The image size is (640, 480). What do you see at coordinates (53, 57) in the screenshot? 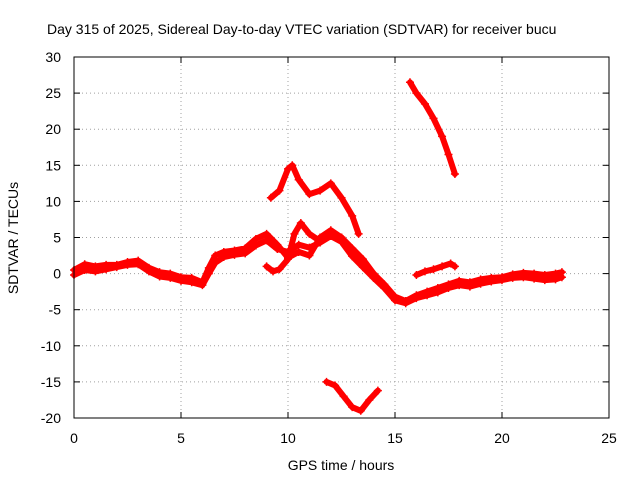
I see `y-tick-label: 30` at bounding box center [53, 57].